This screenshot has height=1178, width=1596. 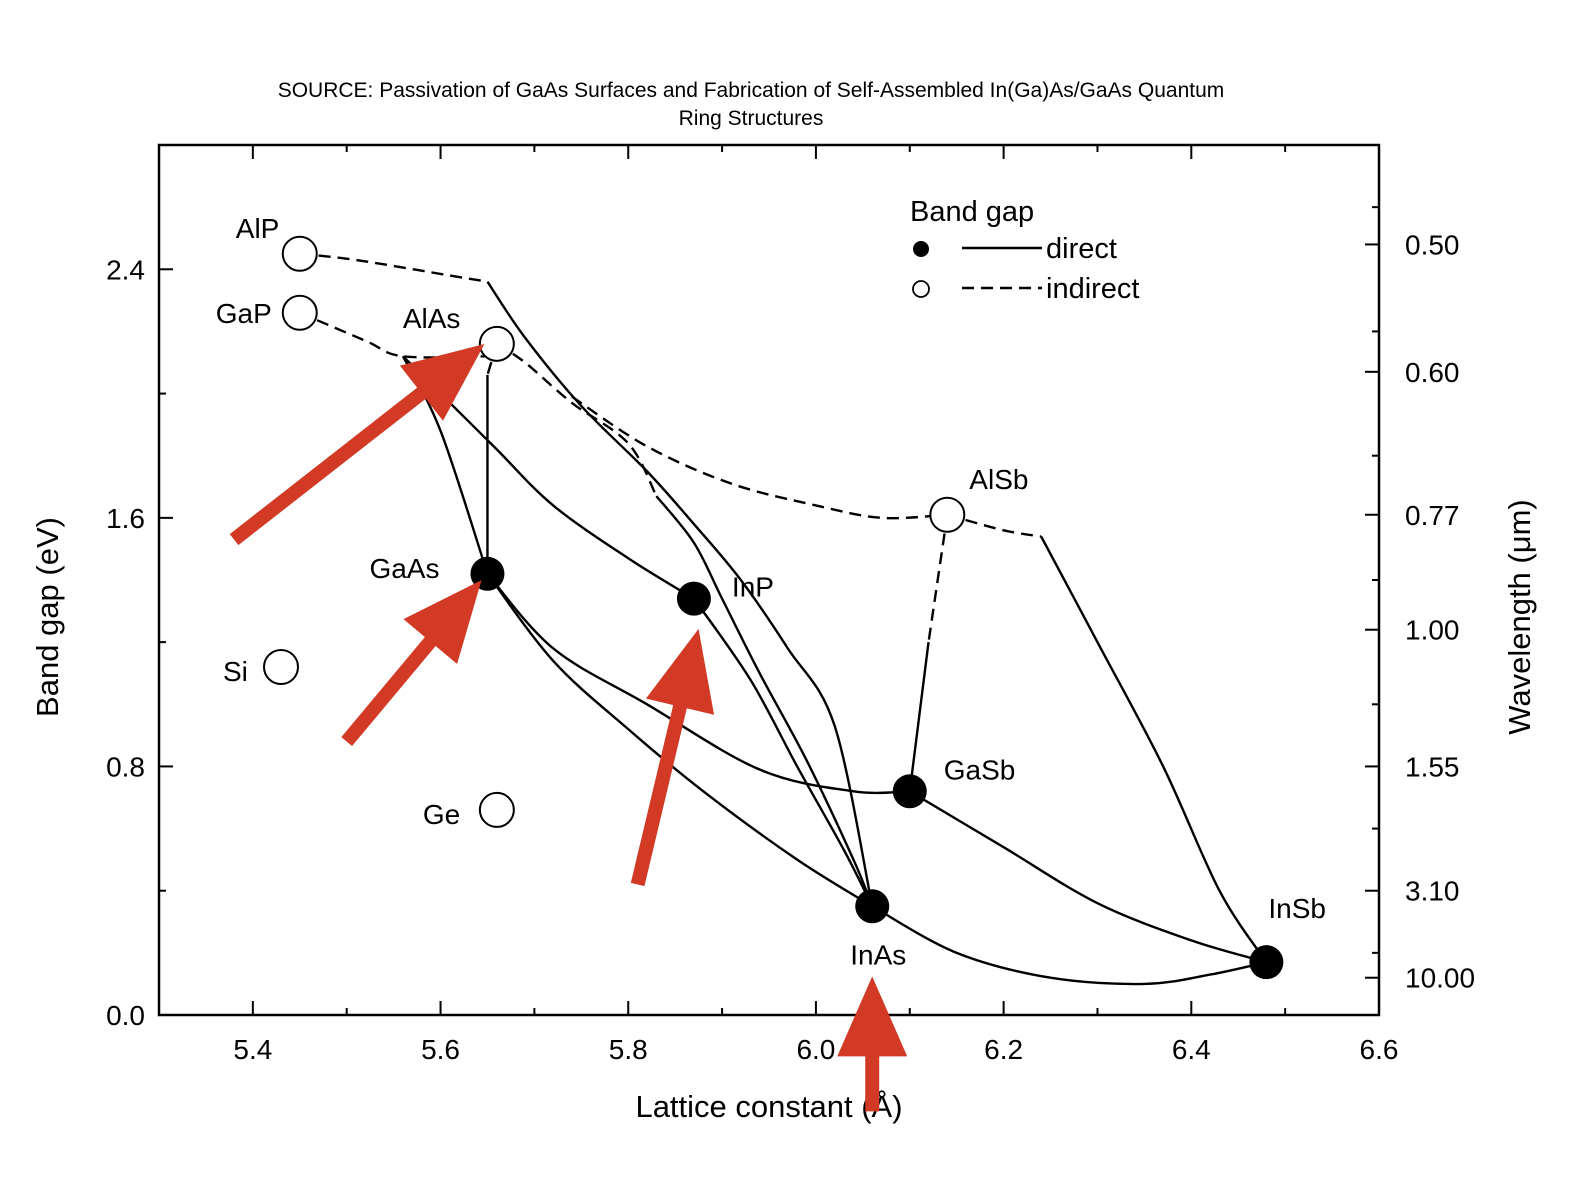 I want to click on x-tick-label: 5.6, so click(x=440, y=1049).